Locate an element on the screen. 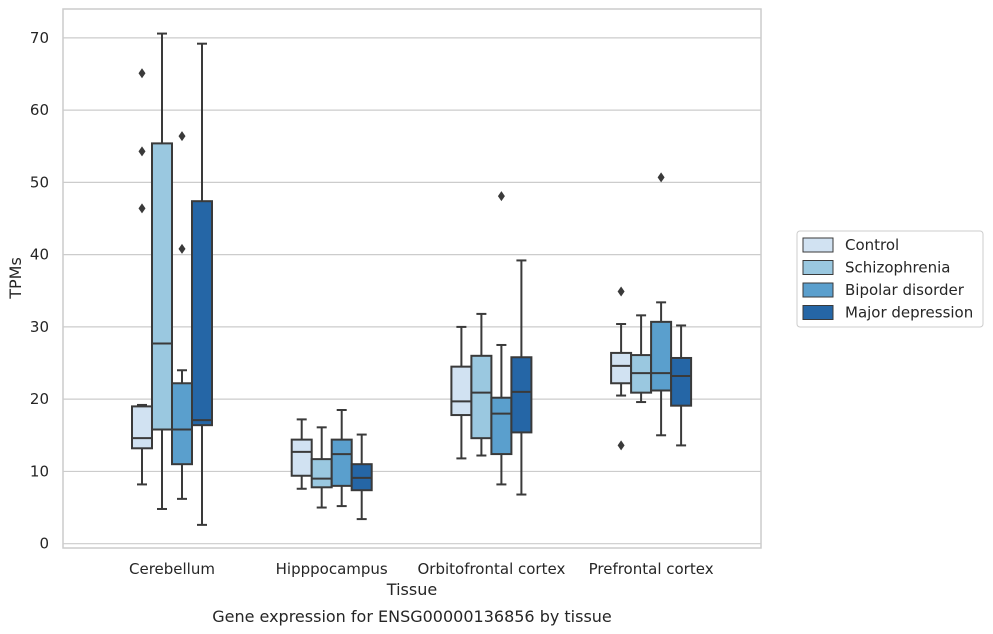 This screenshot has height=634, width=993. x-tick-label: Prefrontal cortex is located at coordinates (651, 569).